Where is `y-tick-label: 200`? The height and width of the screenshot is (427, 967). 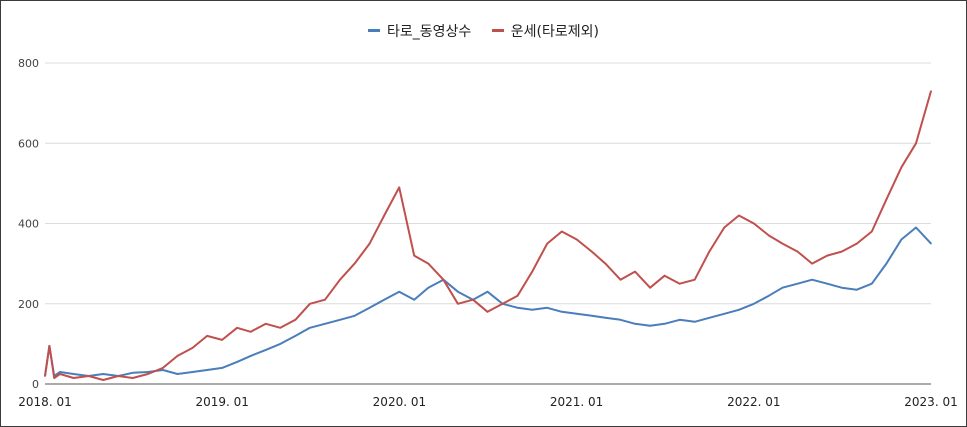 y-tick-label: 200 is located at coordinates (28, 304).